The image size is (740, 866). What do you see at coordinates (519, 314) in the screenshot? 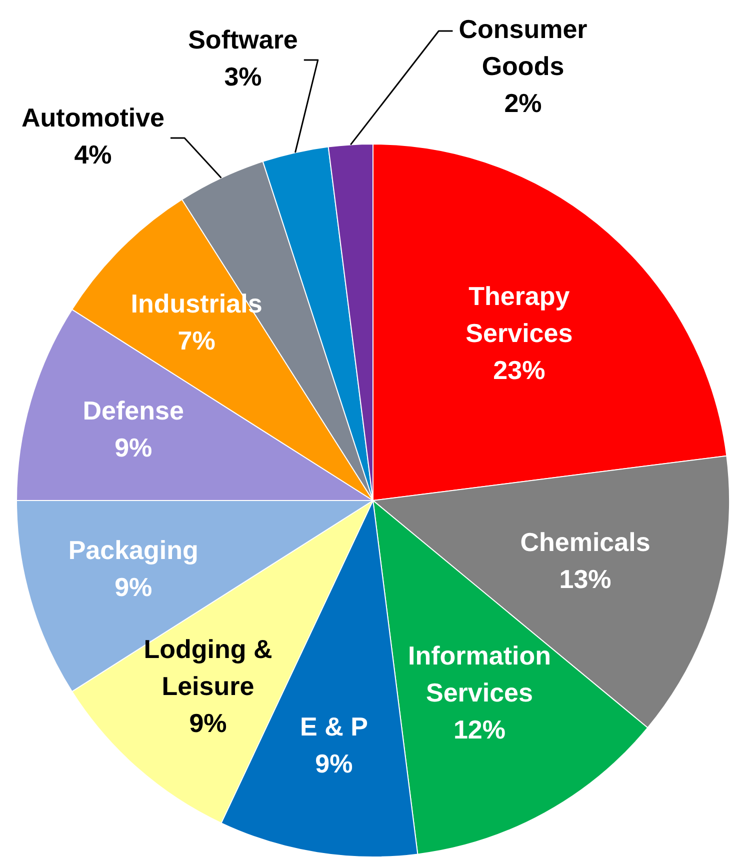
I see `slice-label: Therapy Services` at bounding box center [519, 314].